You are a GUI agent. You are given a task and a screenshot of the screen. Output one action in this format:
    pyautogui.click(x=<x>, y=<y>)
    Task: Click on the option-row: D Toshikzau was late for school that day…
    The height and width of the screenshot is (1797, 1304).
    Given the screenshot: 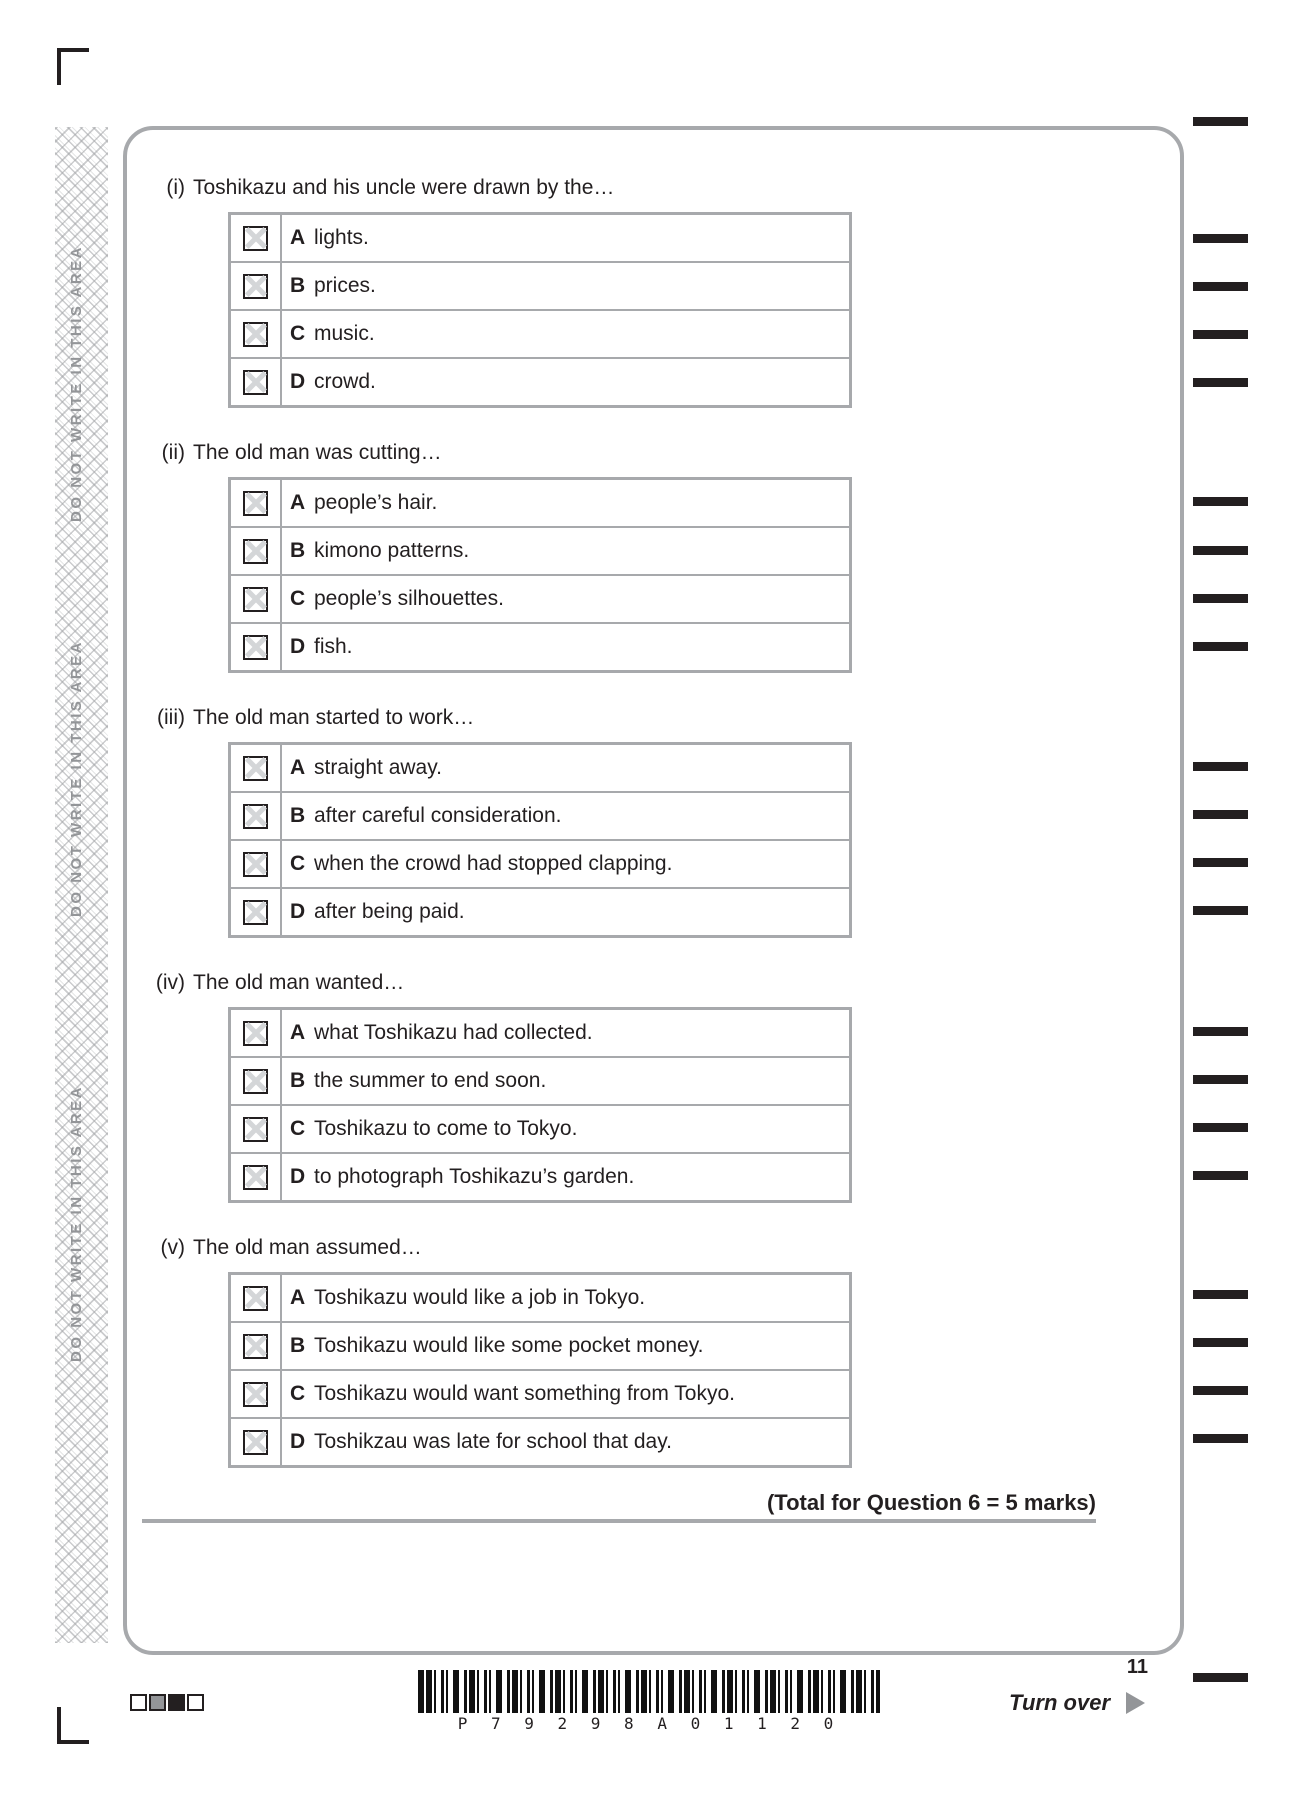 What is the action you would take?
    pyautogui.click(x=540, y=1441)
    